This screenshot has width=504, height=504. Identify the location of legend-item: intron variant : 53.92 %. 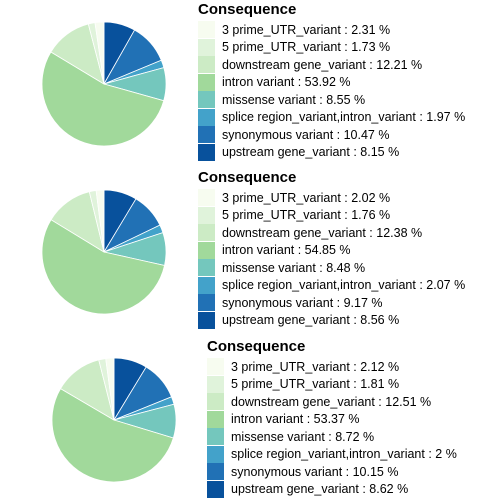
(331, 82).